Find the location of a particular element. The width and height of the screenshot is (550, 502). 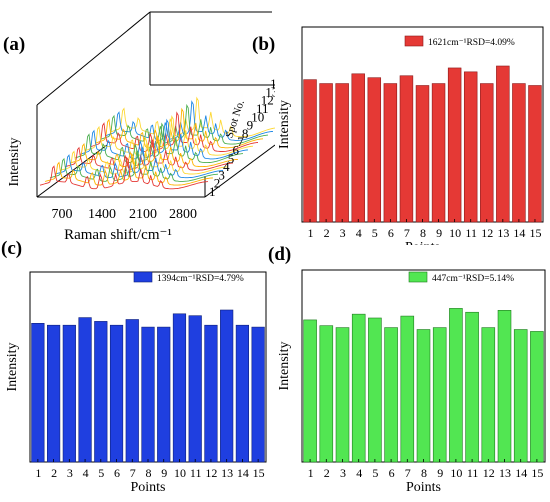

spot-tick-label: 2 is located at coordinates (217, 183).